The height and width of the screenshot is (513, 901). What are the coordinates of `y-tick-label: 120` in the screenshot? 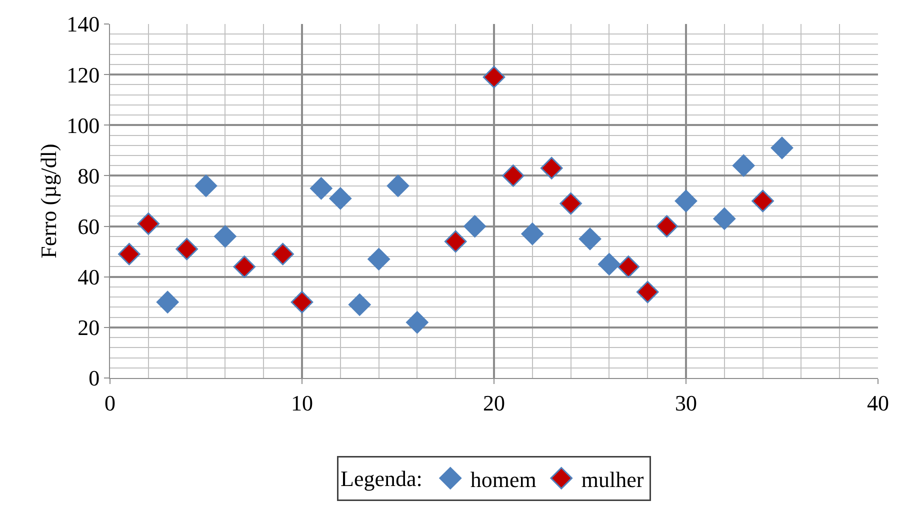 It's located at (83, 75).